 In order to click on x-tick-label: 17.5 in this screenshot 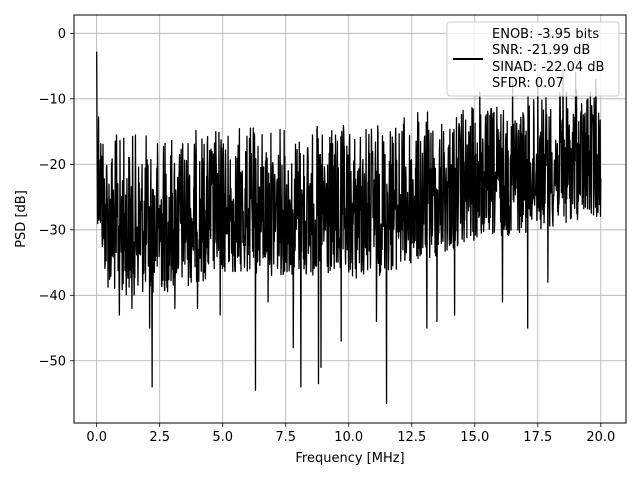, I will do `click(537, 437)`.